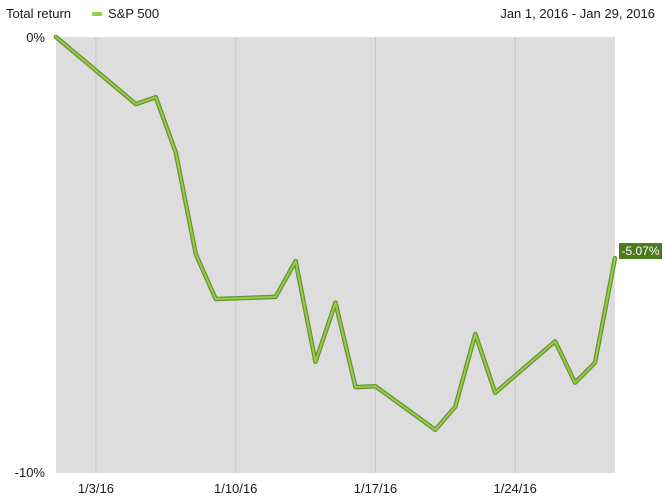  I want to click on x-tick-label: 1/3/16, so click(96, 488).